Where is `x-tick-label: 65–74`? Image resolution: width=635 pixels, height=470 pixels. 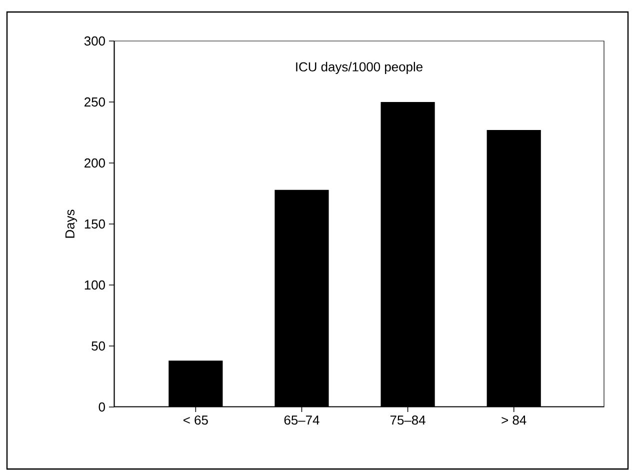 x-tick-label: 65–74 is located at coordinates (302, 420).